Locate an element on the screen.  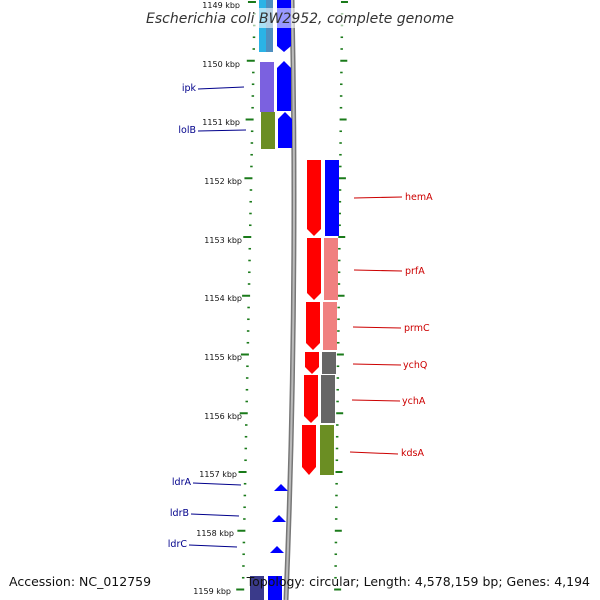
right-ruler is located at coordinates (341, 296).